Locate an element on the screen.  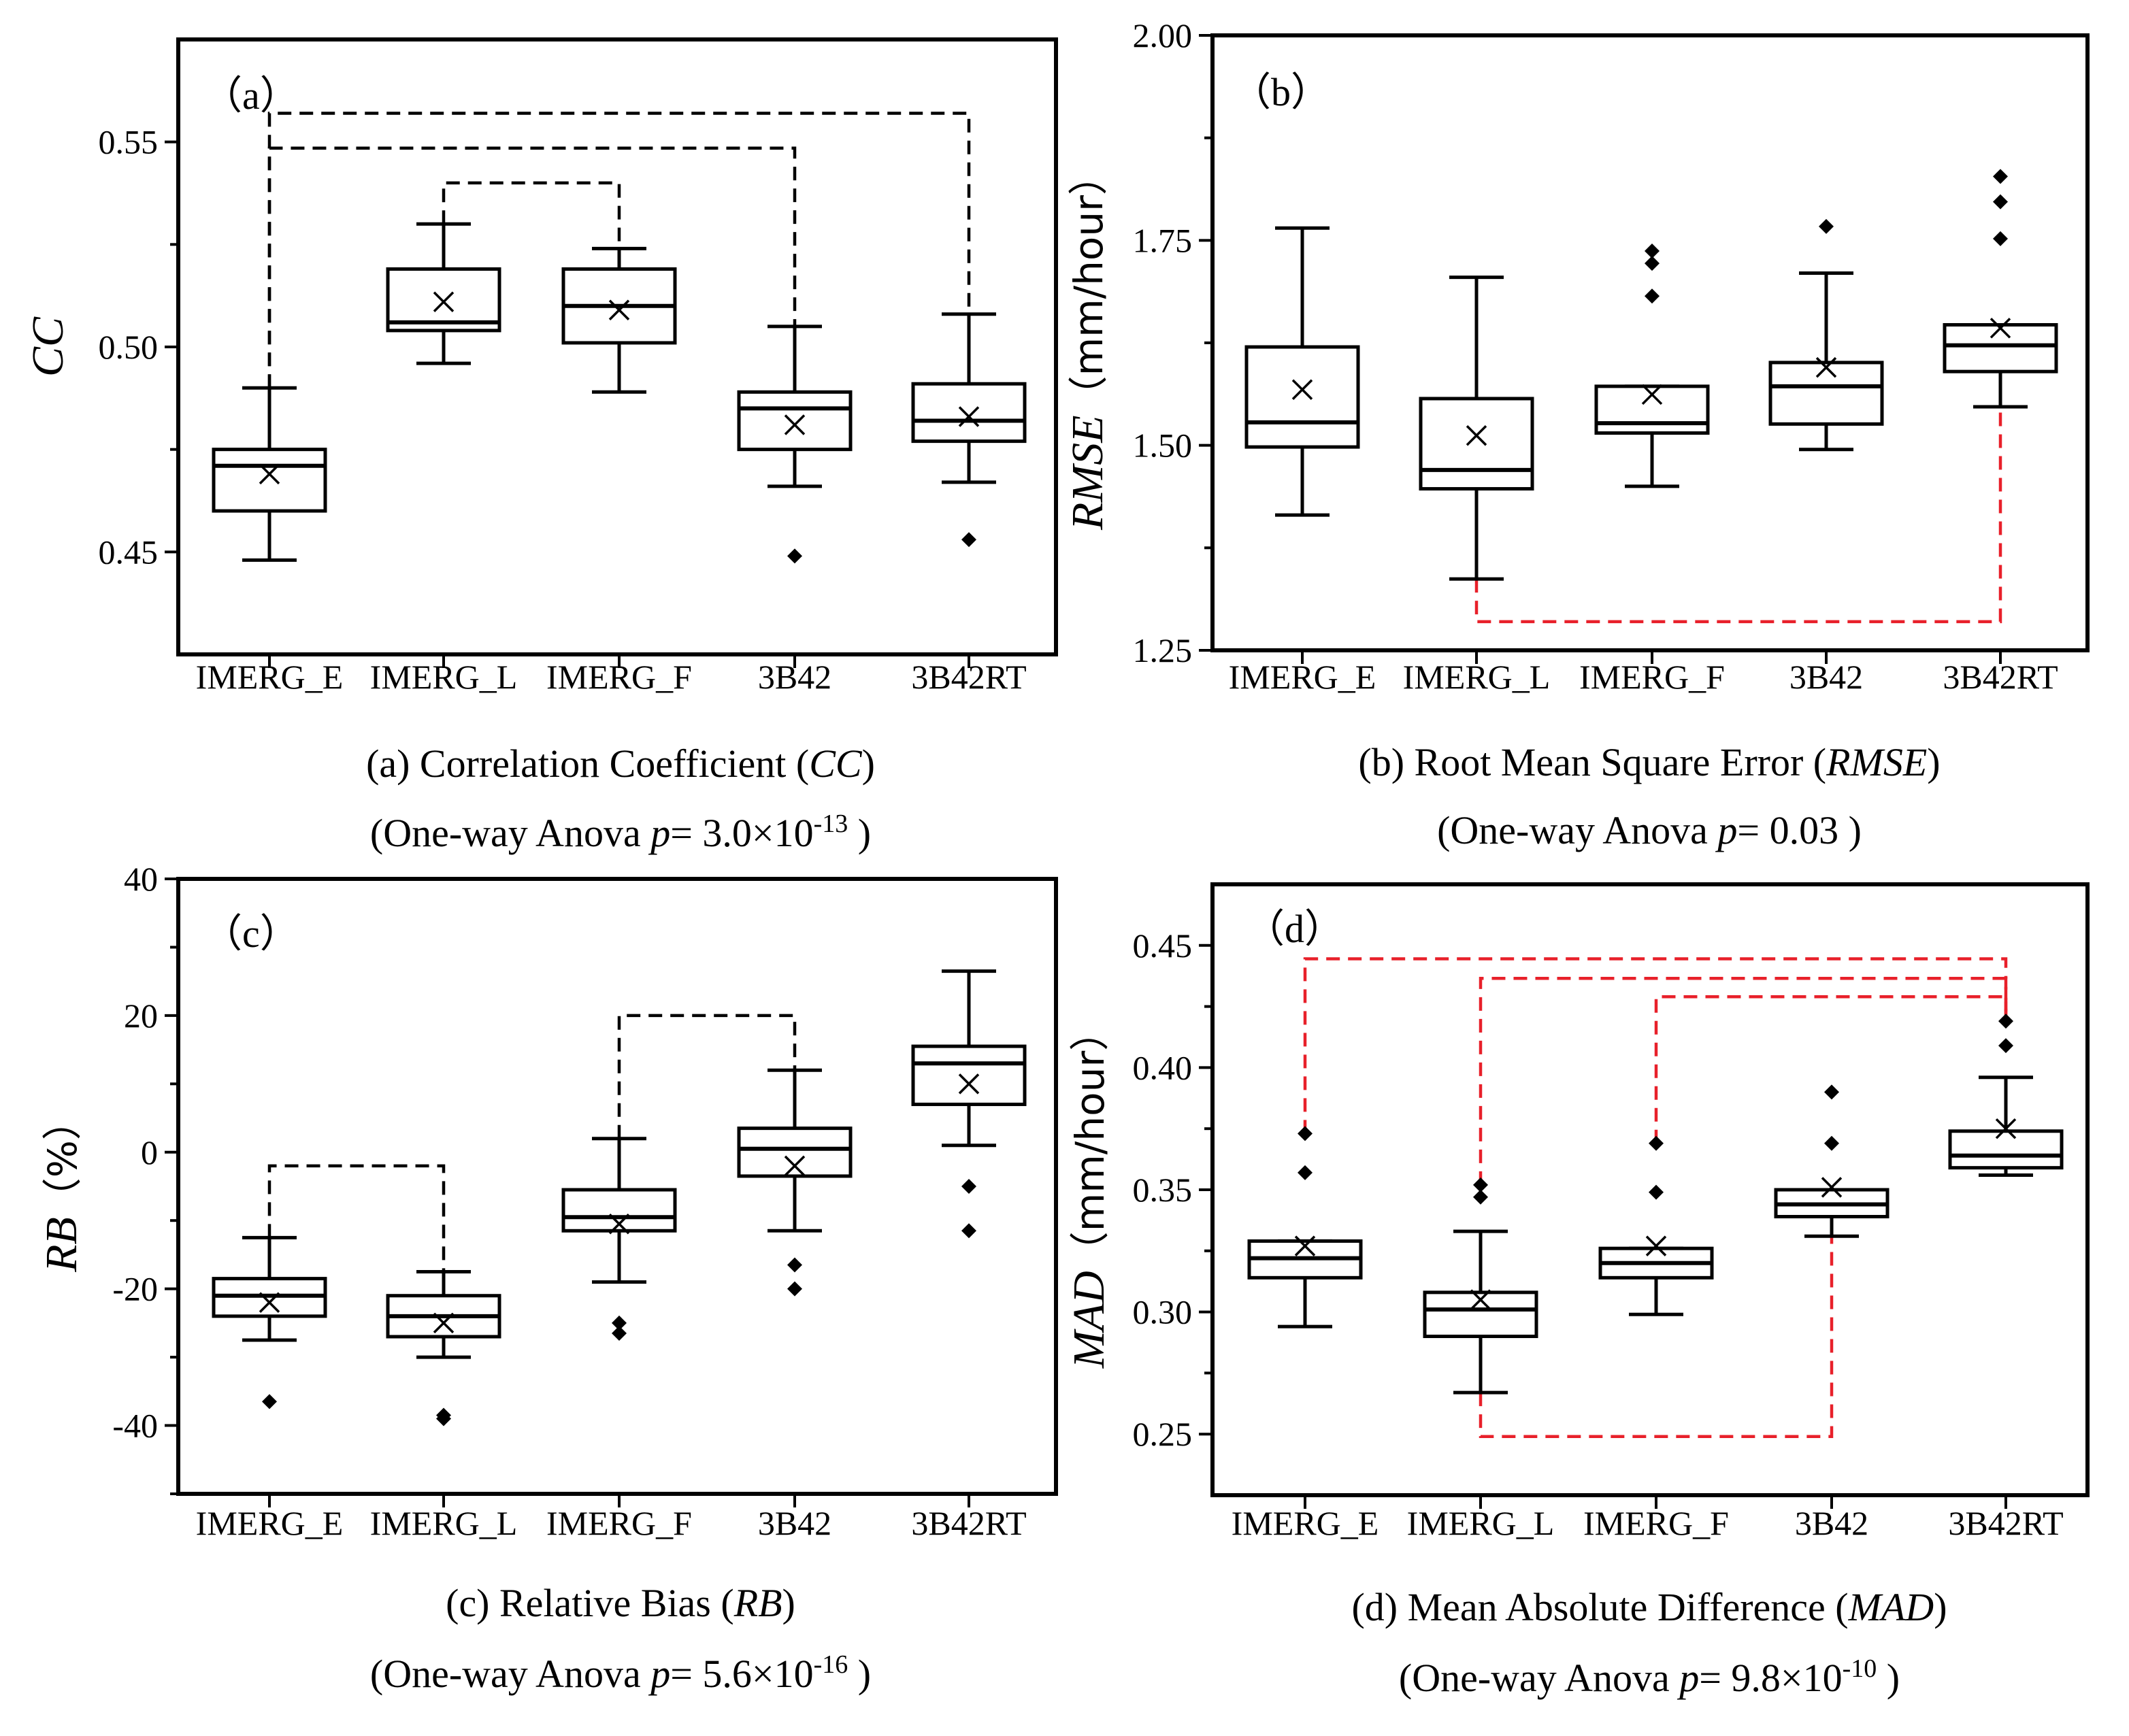
anova-caption: (One-way Anova p= 9.8×10-10 ) is located at coordinates (1649, 1677).